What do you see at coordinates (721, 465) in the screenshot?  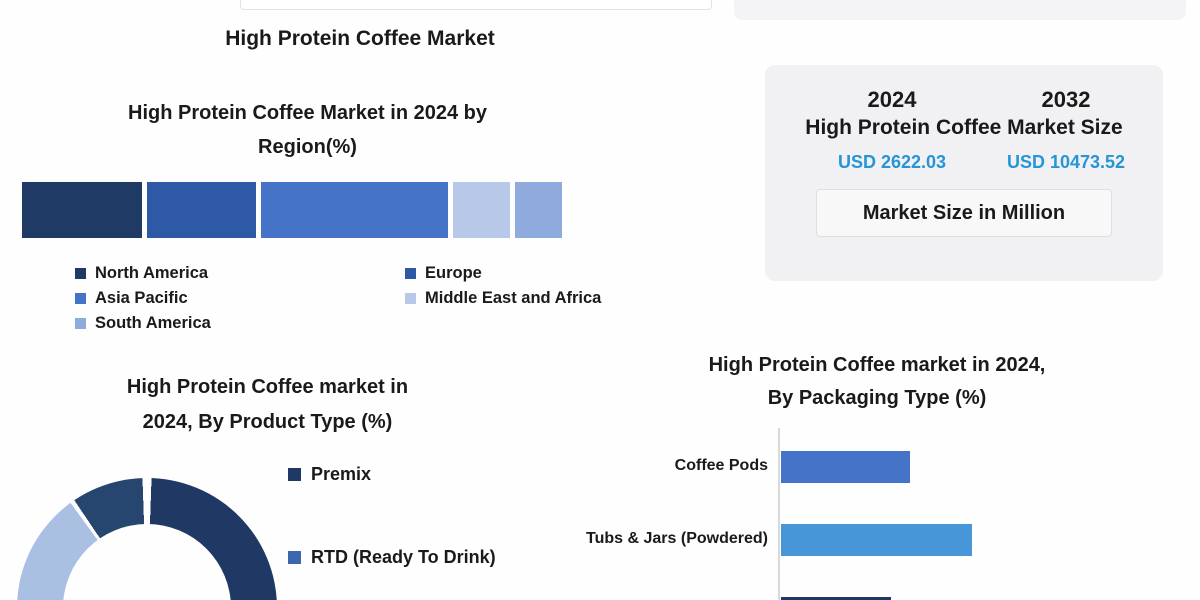 I see `bar-label-coffee-pods: Coffee Pods` at bounding box center [721, 465].